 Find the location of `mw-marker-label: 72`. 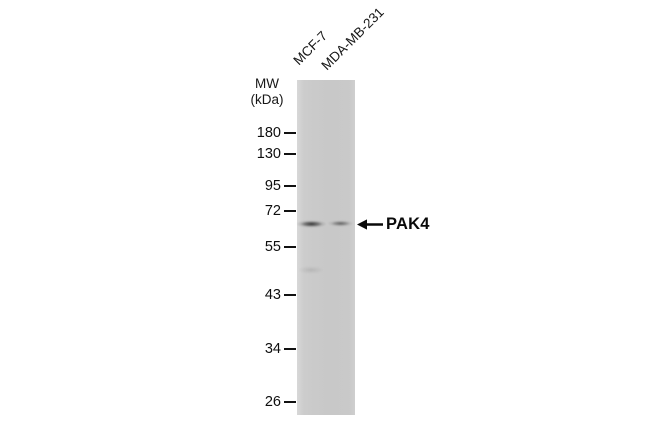

mw-marker-label: 72 is located at coordinates (272, 210).